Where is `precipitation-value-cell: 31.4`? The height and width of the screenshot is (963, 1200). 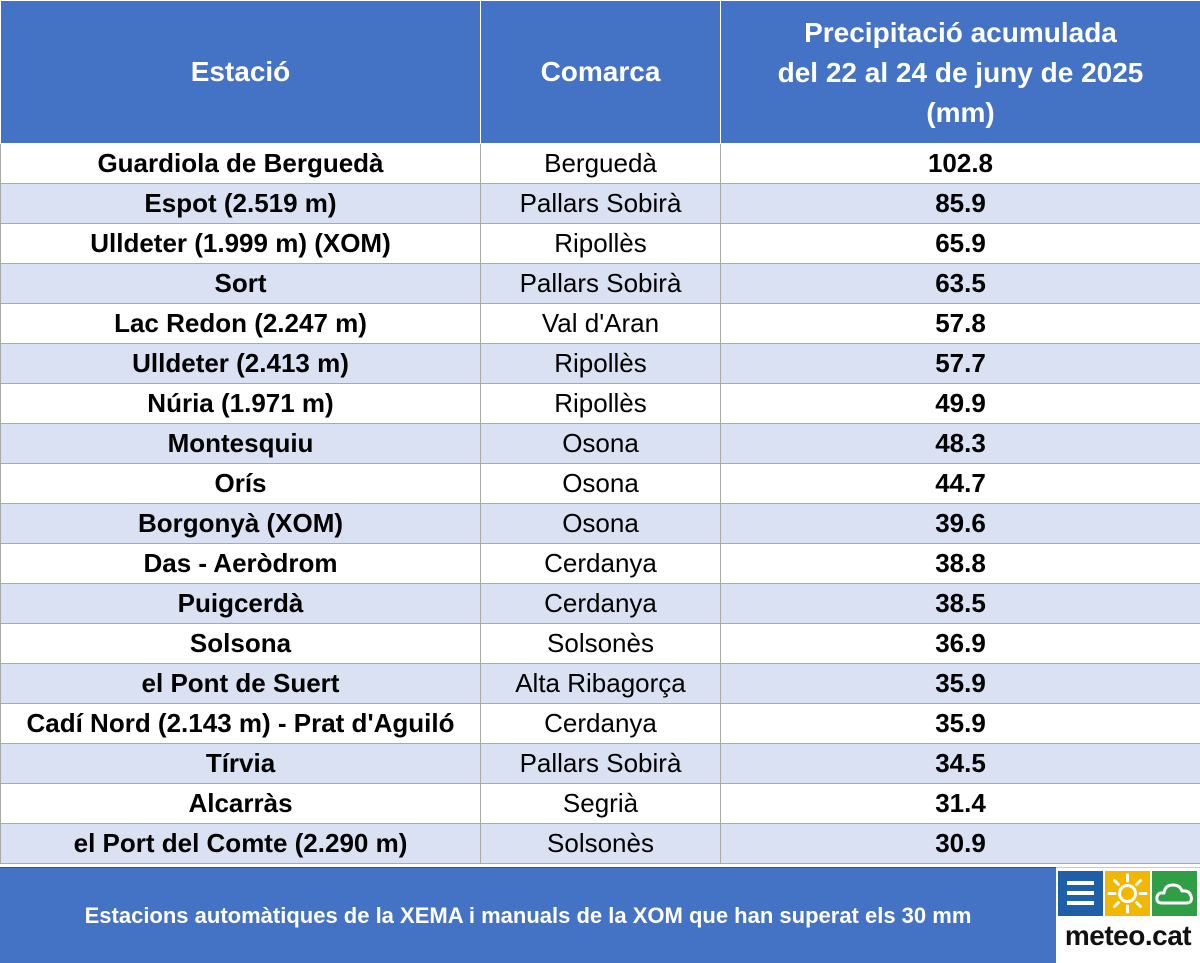 precipitation-value-cell: 31.4 is located at coordinates (960, 804).